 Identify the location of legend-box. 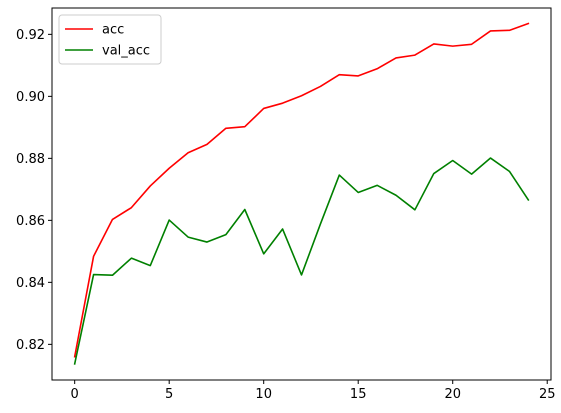
(110, 39).